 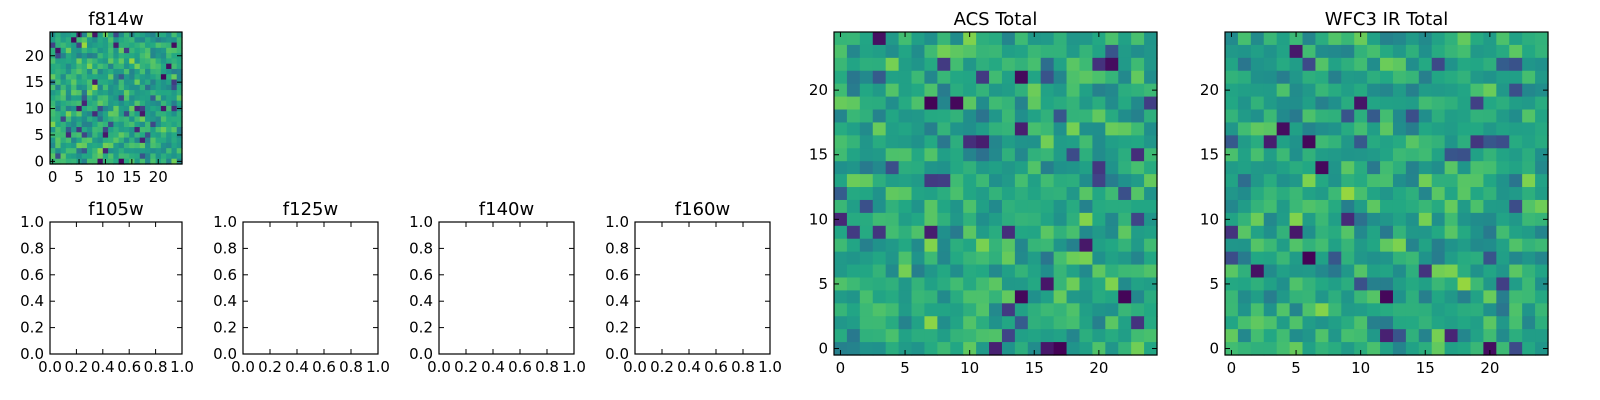 I want to click on x-tick-label: 5, so click(x=905, y=368).